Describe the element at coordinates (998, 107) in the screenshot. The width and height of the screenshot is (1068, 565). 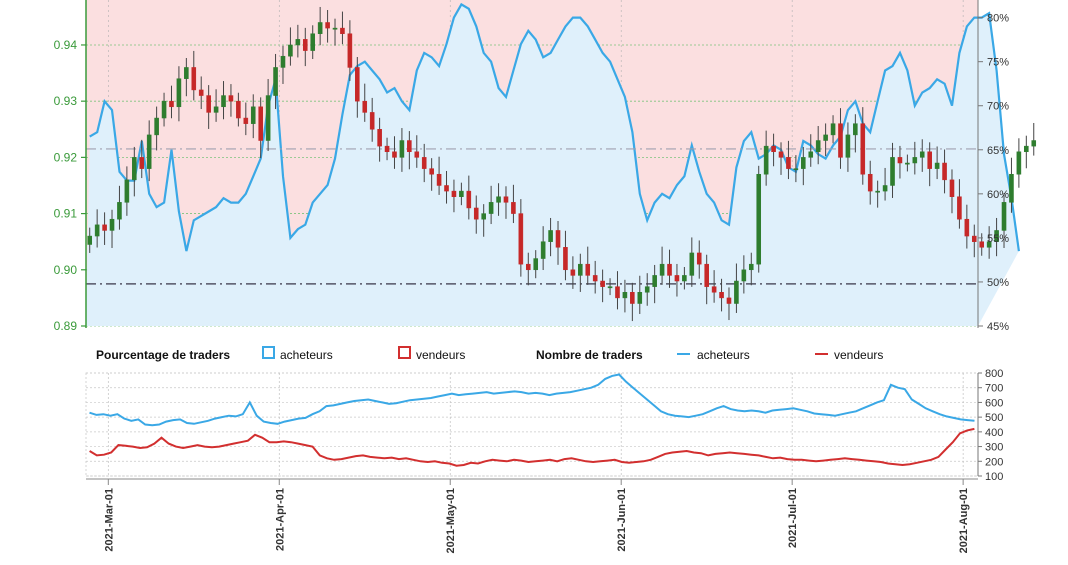
I see `right-tick-label: 70%` at that location.